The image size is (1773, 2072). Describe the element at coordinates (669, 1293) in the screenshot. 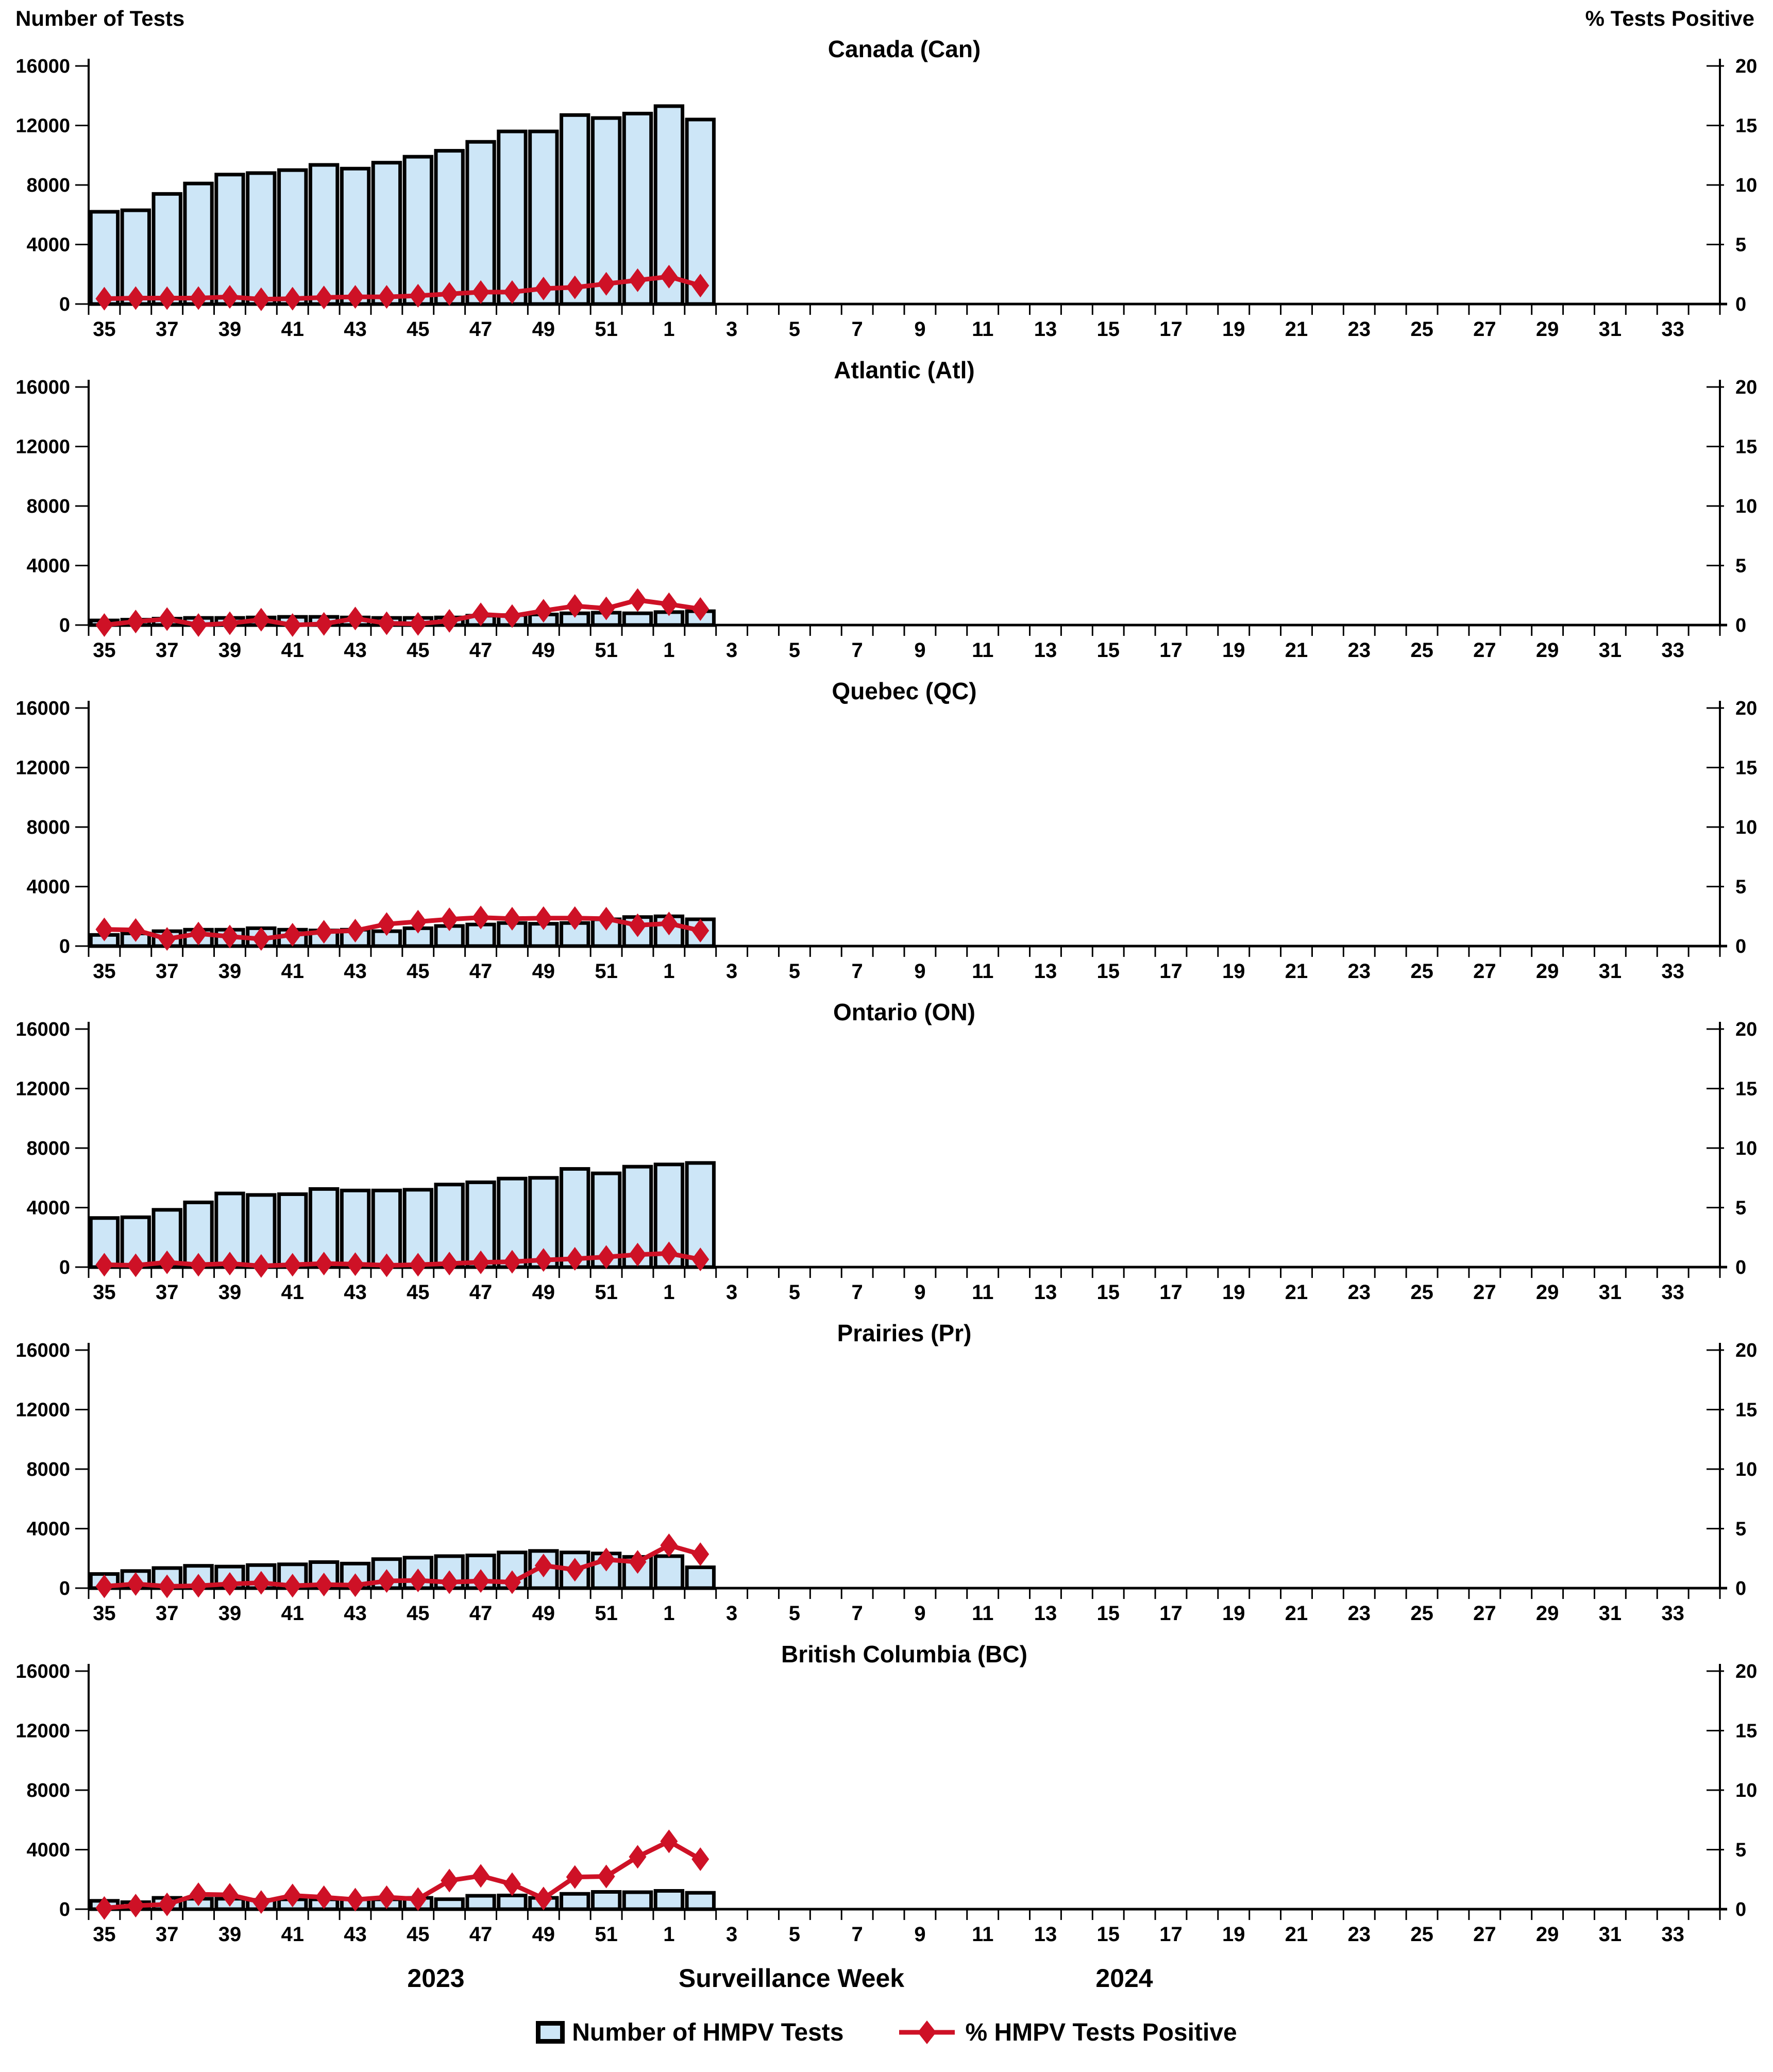

I see `x-axis-tick-label: 1` at that location.